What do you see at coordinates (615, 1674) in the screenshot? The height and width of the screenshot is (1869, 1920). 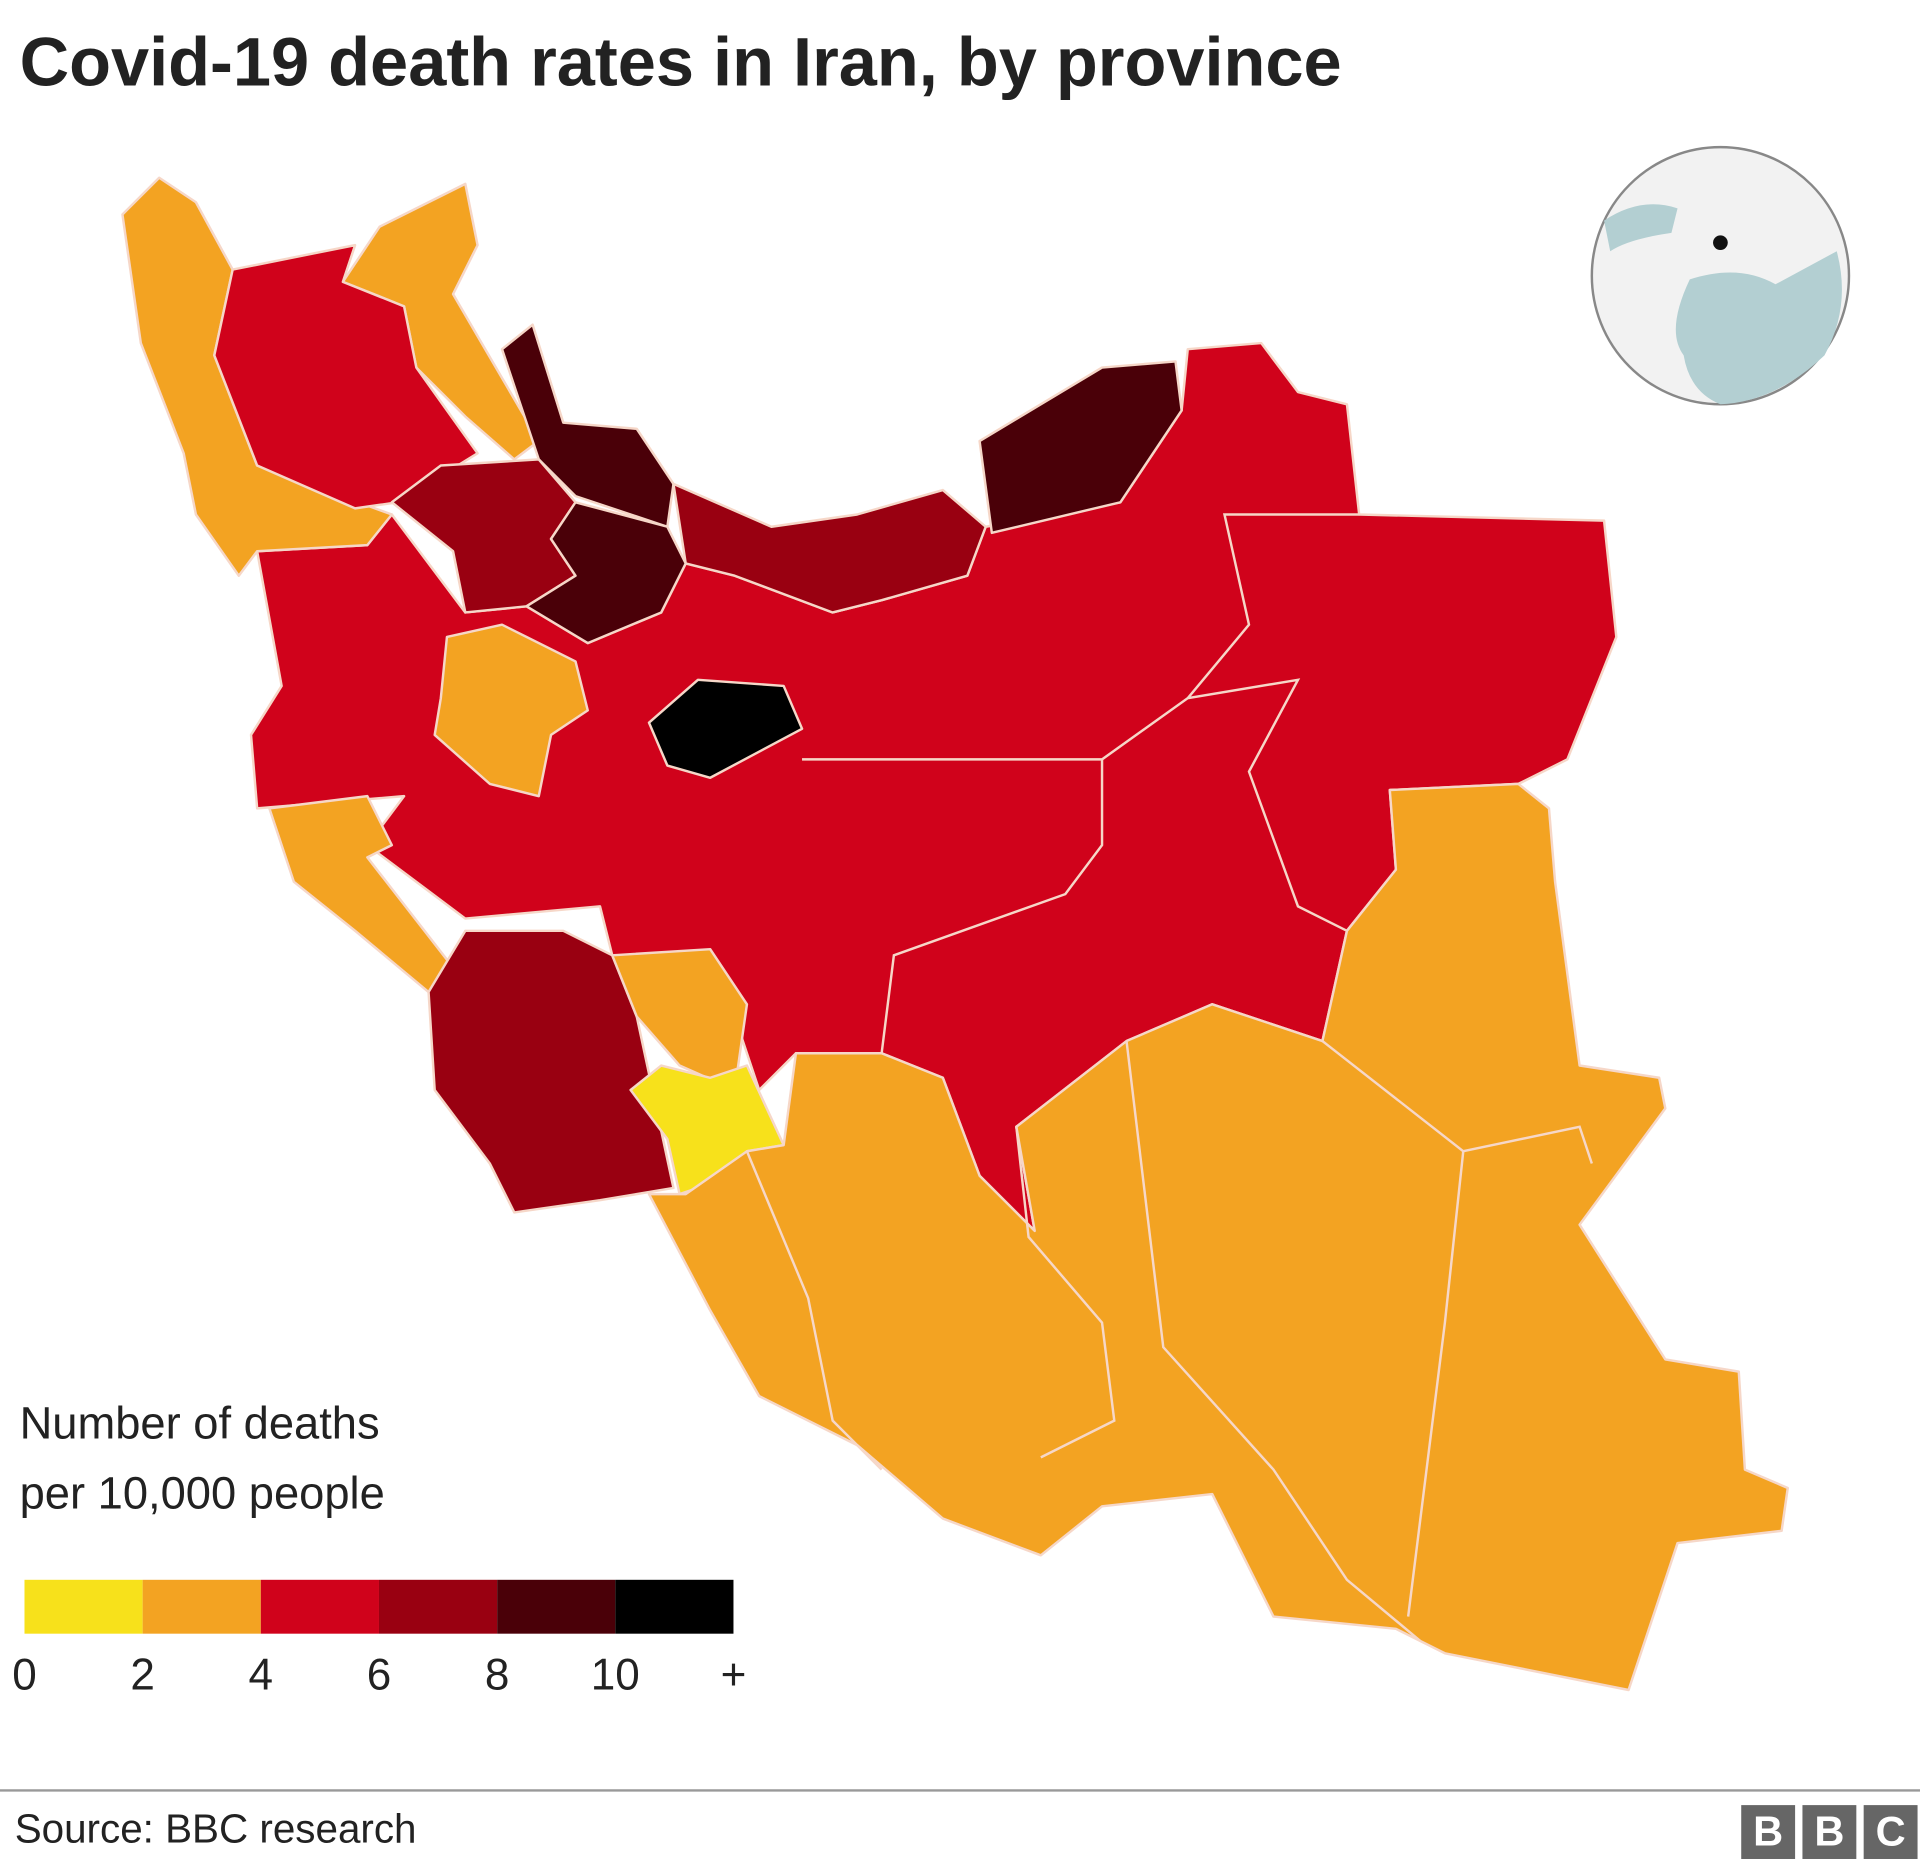 I see `legend-tick-label: 10` at bounding box center [615, 1674].